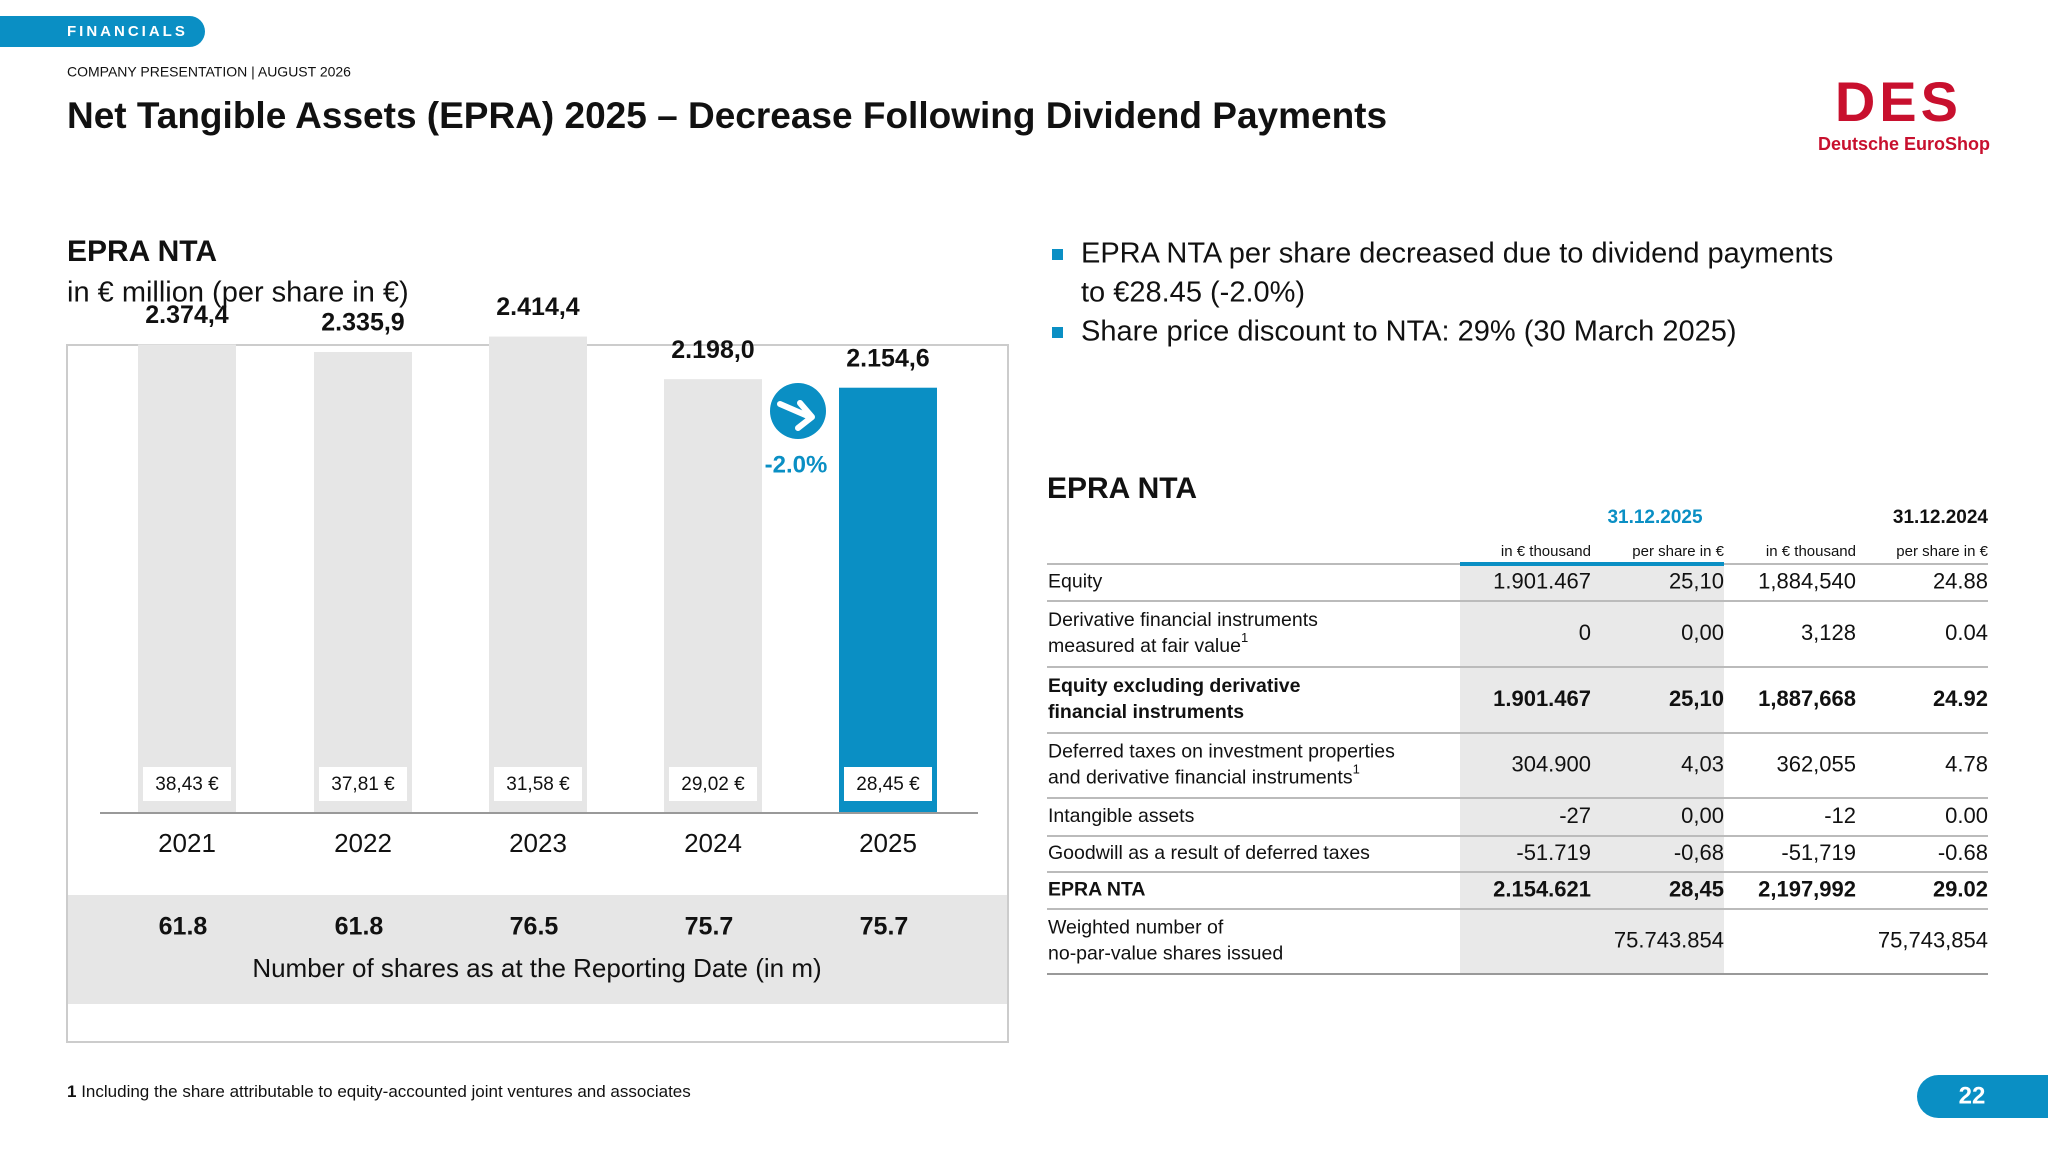  I want to click on logo: DES, so click(1898, 101).